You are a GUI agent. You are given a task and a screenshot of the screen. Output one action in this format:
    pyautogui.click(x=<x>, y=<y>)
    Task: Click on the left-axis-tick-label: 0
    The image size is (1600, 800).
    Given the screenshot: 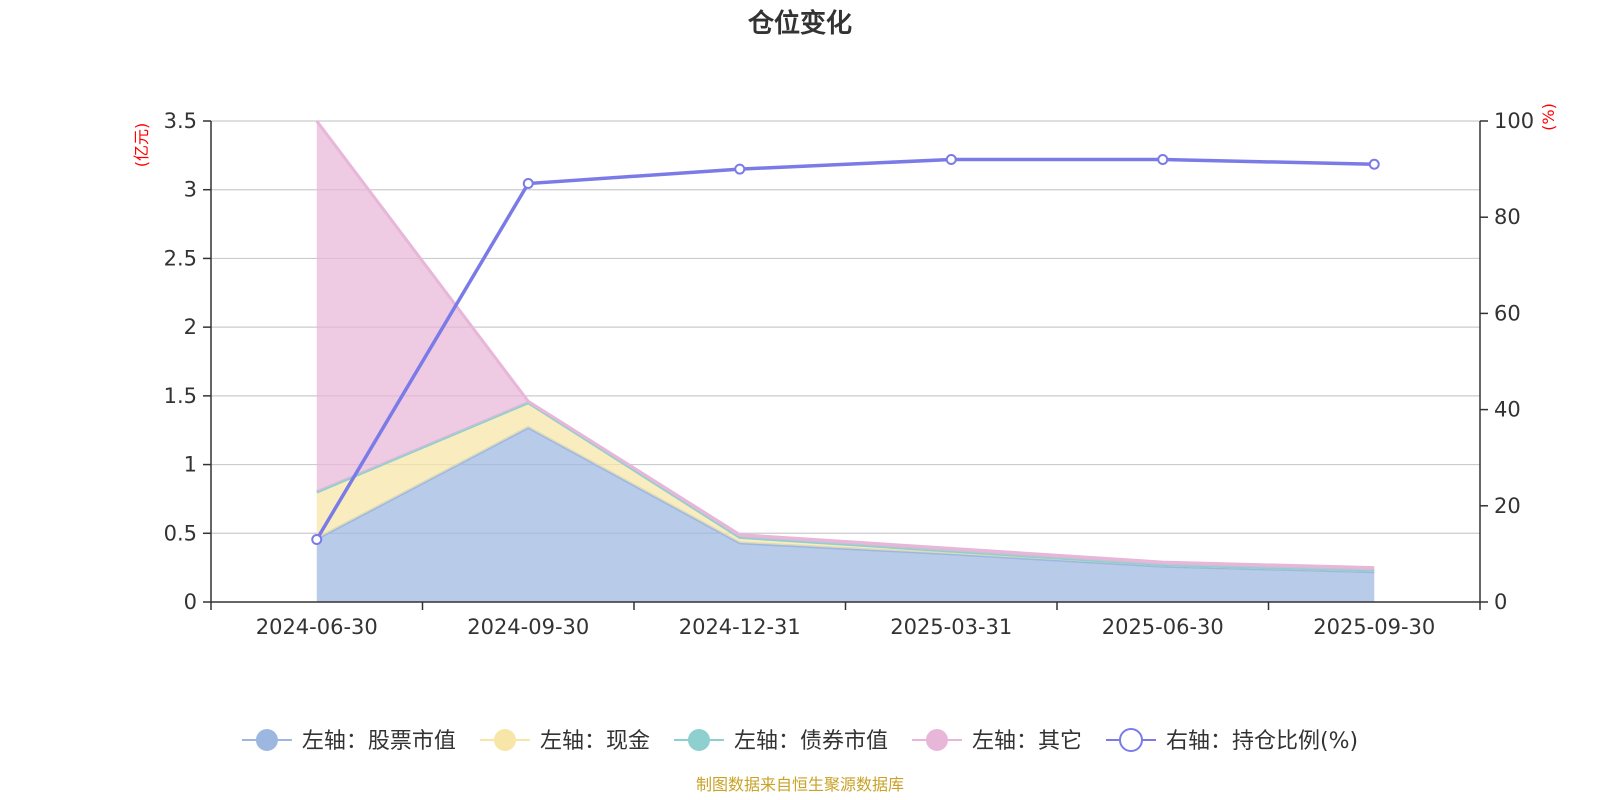 What is the action you would take?
    pyautogui.click(x=190, y=602)
    